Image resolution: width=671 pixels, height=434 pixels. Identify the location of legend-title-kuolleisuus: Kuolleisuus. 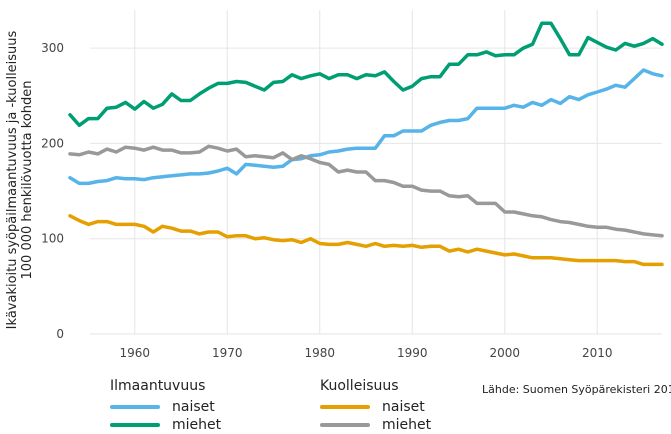
(359, 386).